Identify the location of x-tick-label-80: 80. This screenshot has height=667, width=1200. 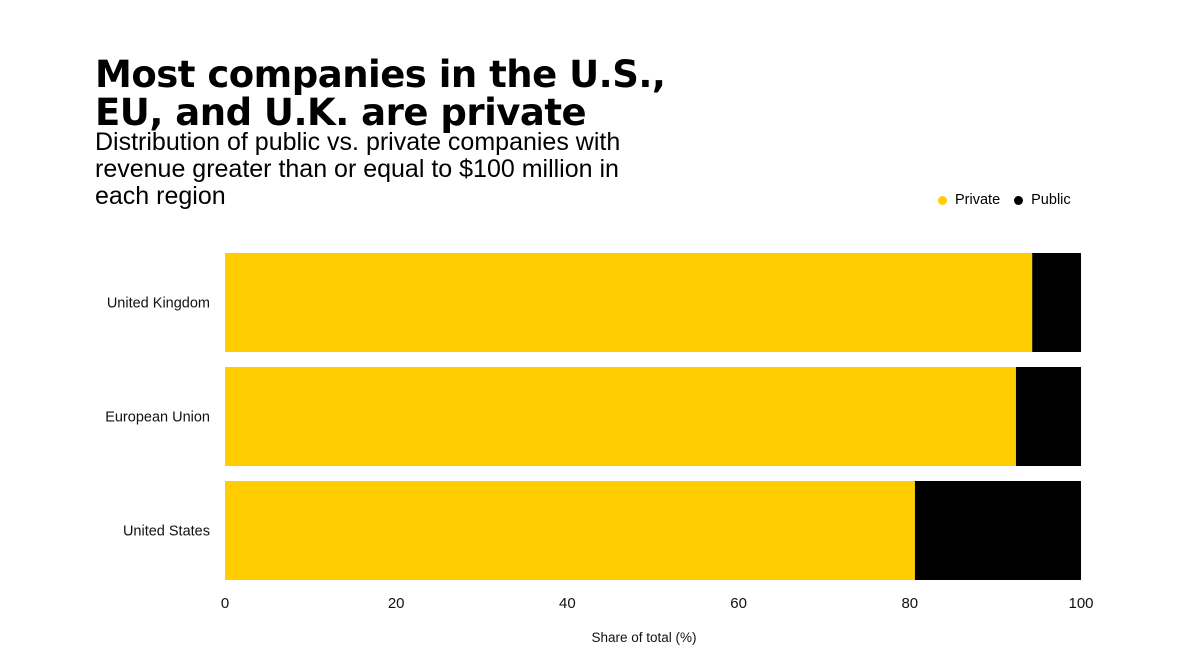
(909, 603).